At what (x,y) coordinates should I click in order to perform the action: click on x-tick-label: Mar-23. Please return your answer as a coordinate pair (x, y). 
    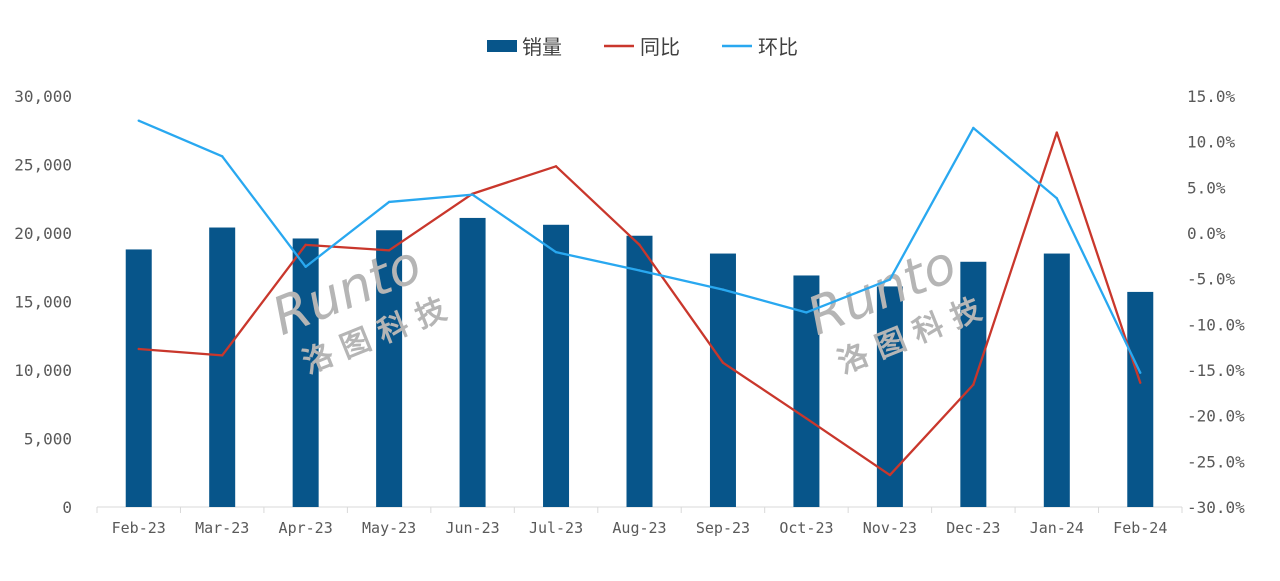
    Looking at the image, I should click on (222, 528).